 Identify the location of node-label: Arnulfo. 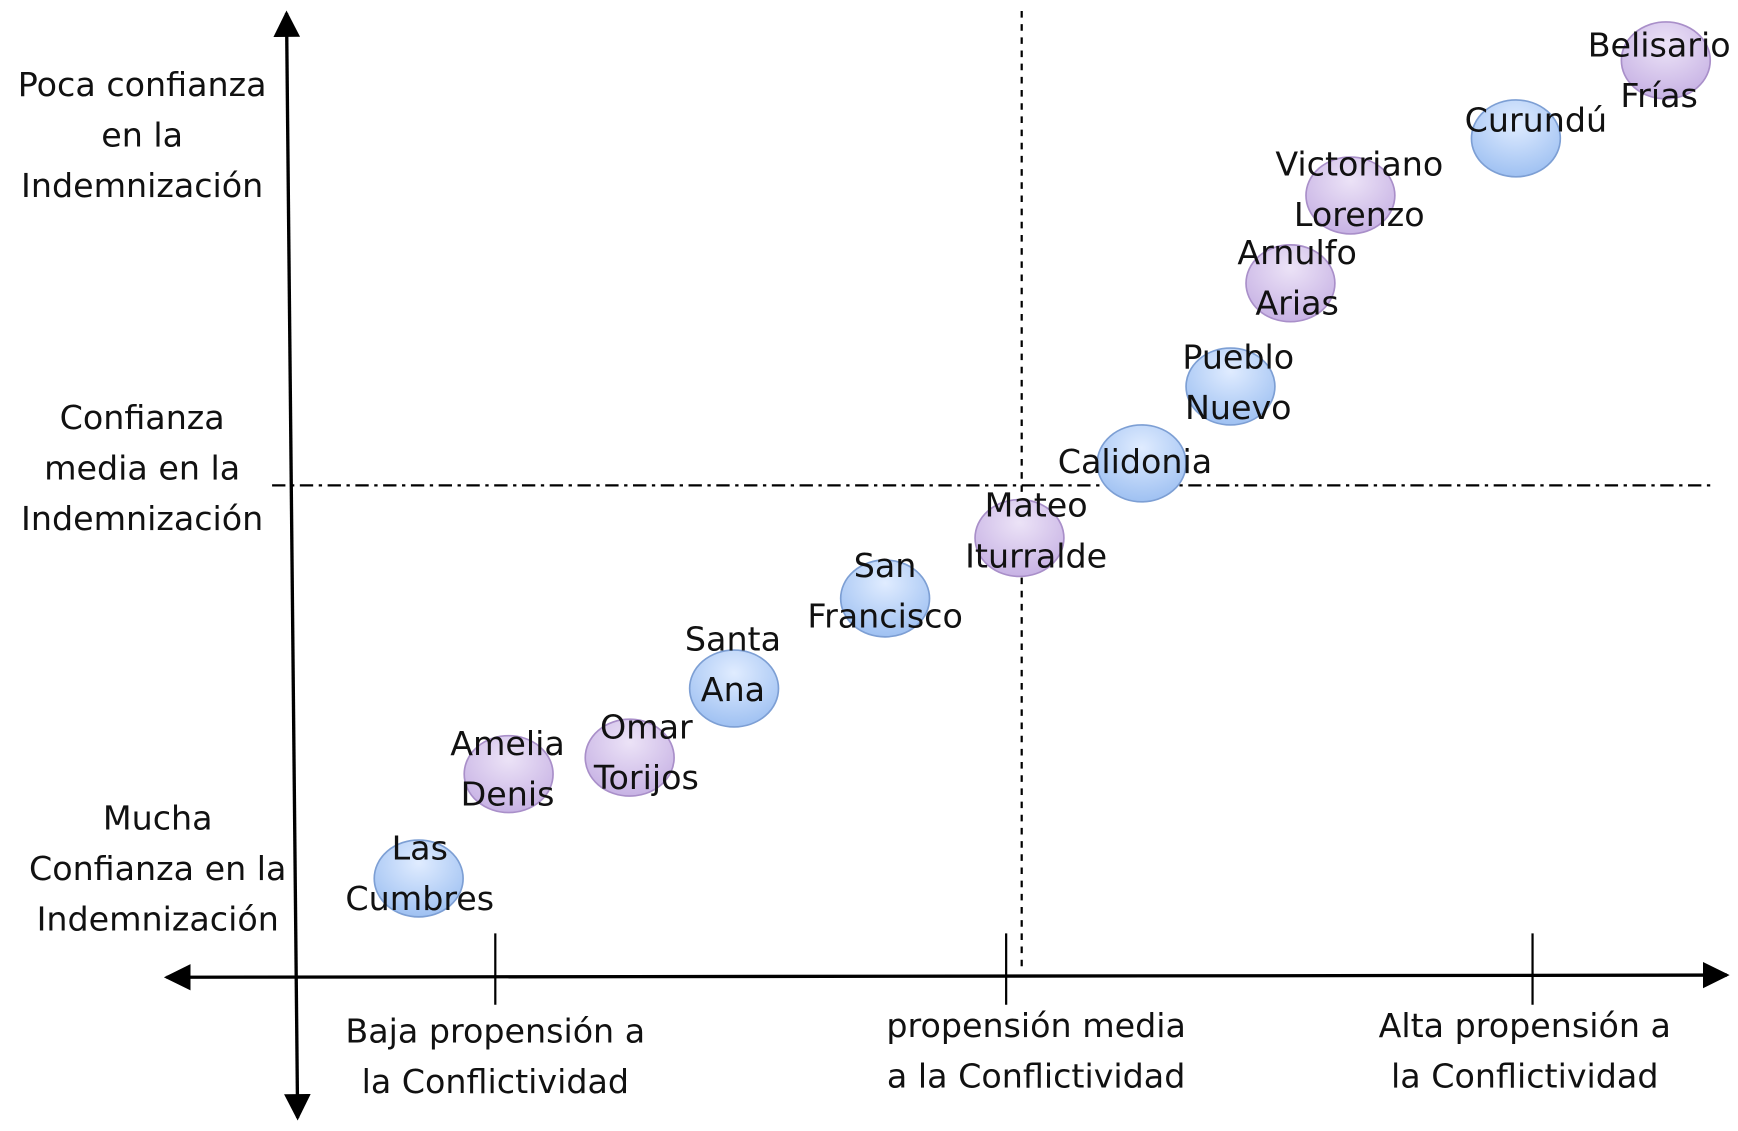
(1296, 252).